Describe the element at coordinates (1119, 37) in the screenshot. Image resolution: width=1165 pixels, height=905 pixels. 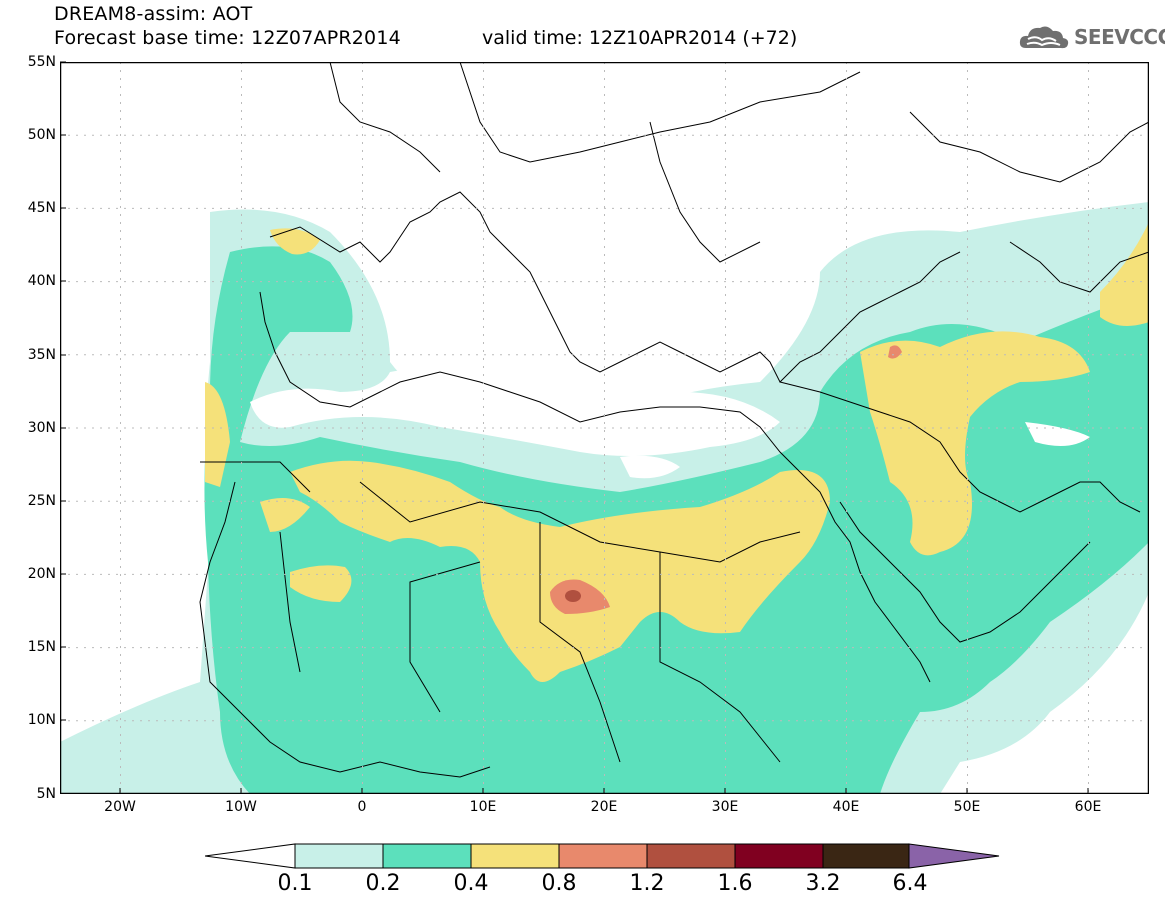
I see `logo-text: SEEVCCC` at that location.